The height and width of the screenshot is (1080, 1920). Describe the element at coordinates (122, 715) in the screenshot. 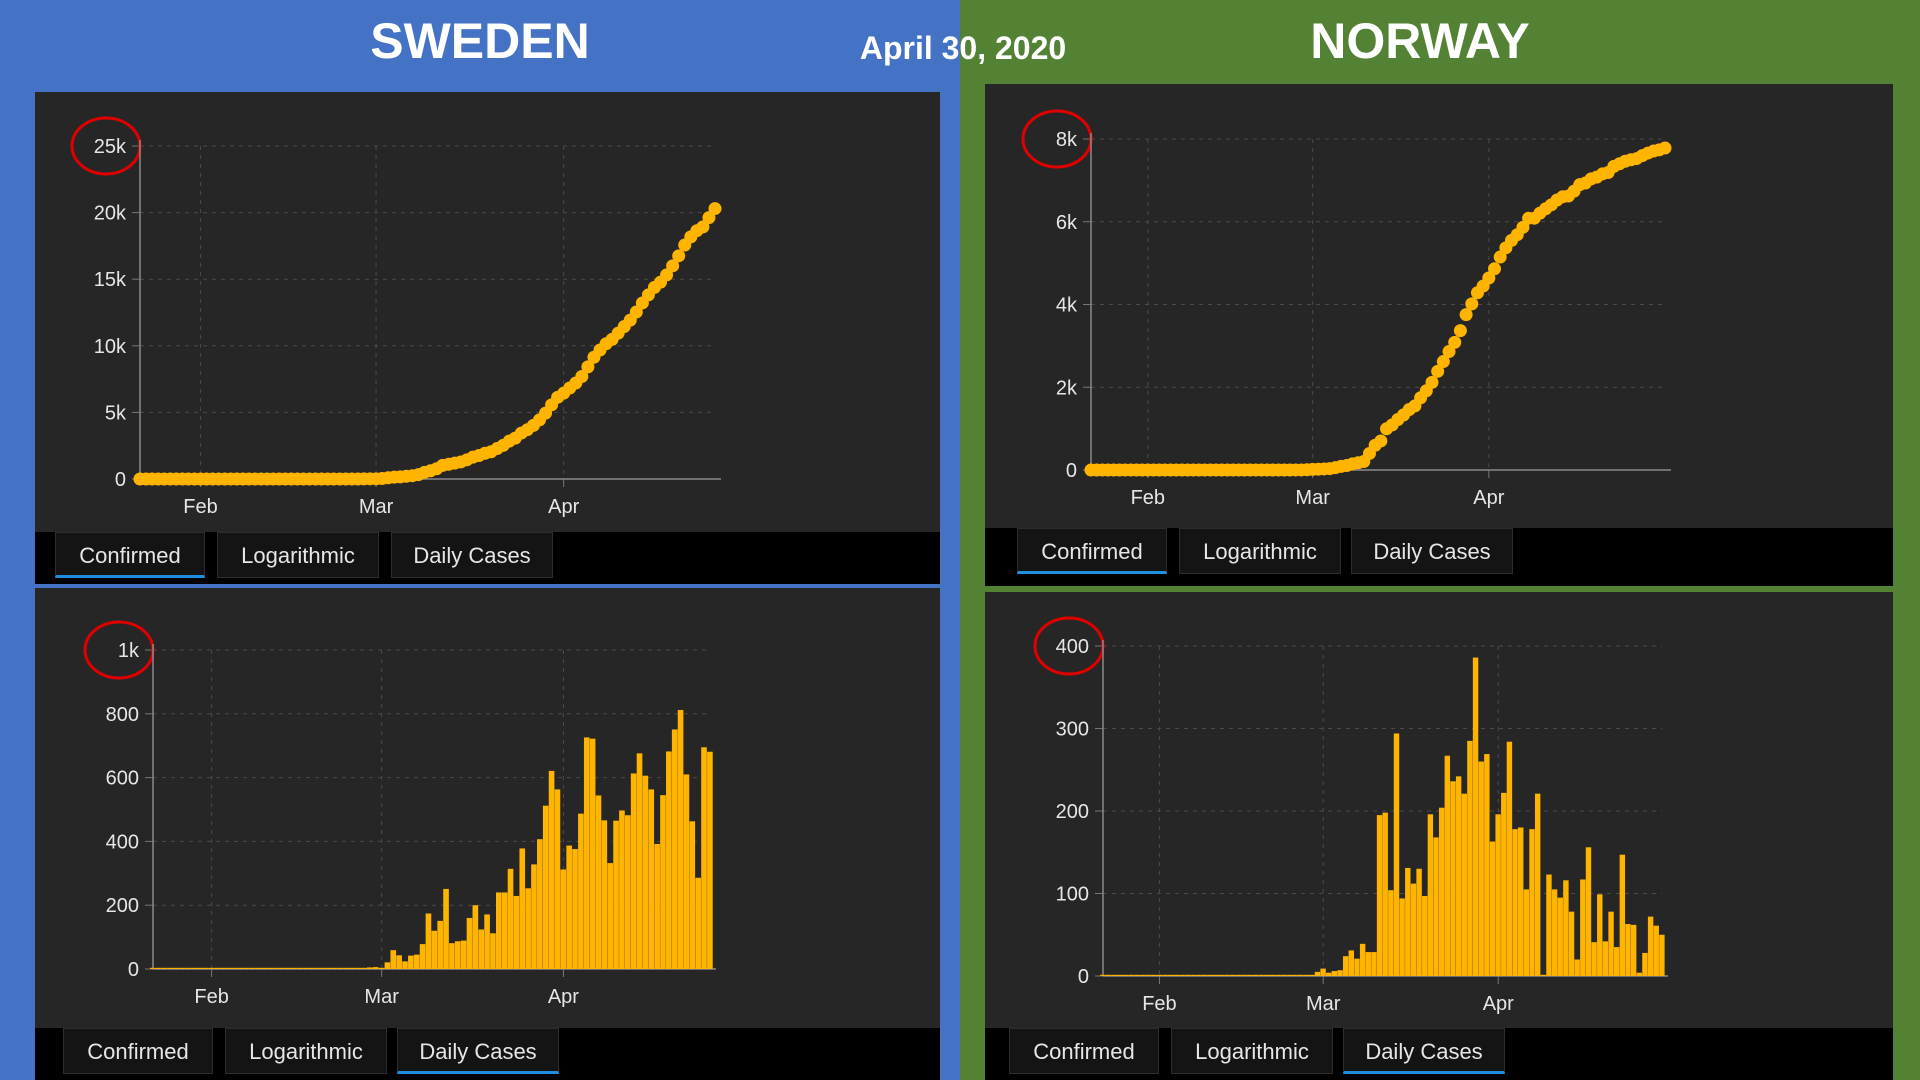

I see `y-tick-label: 800` at that location.